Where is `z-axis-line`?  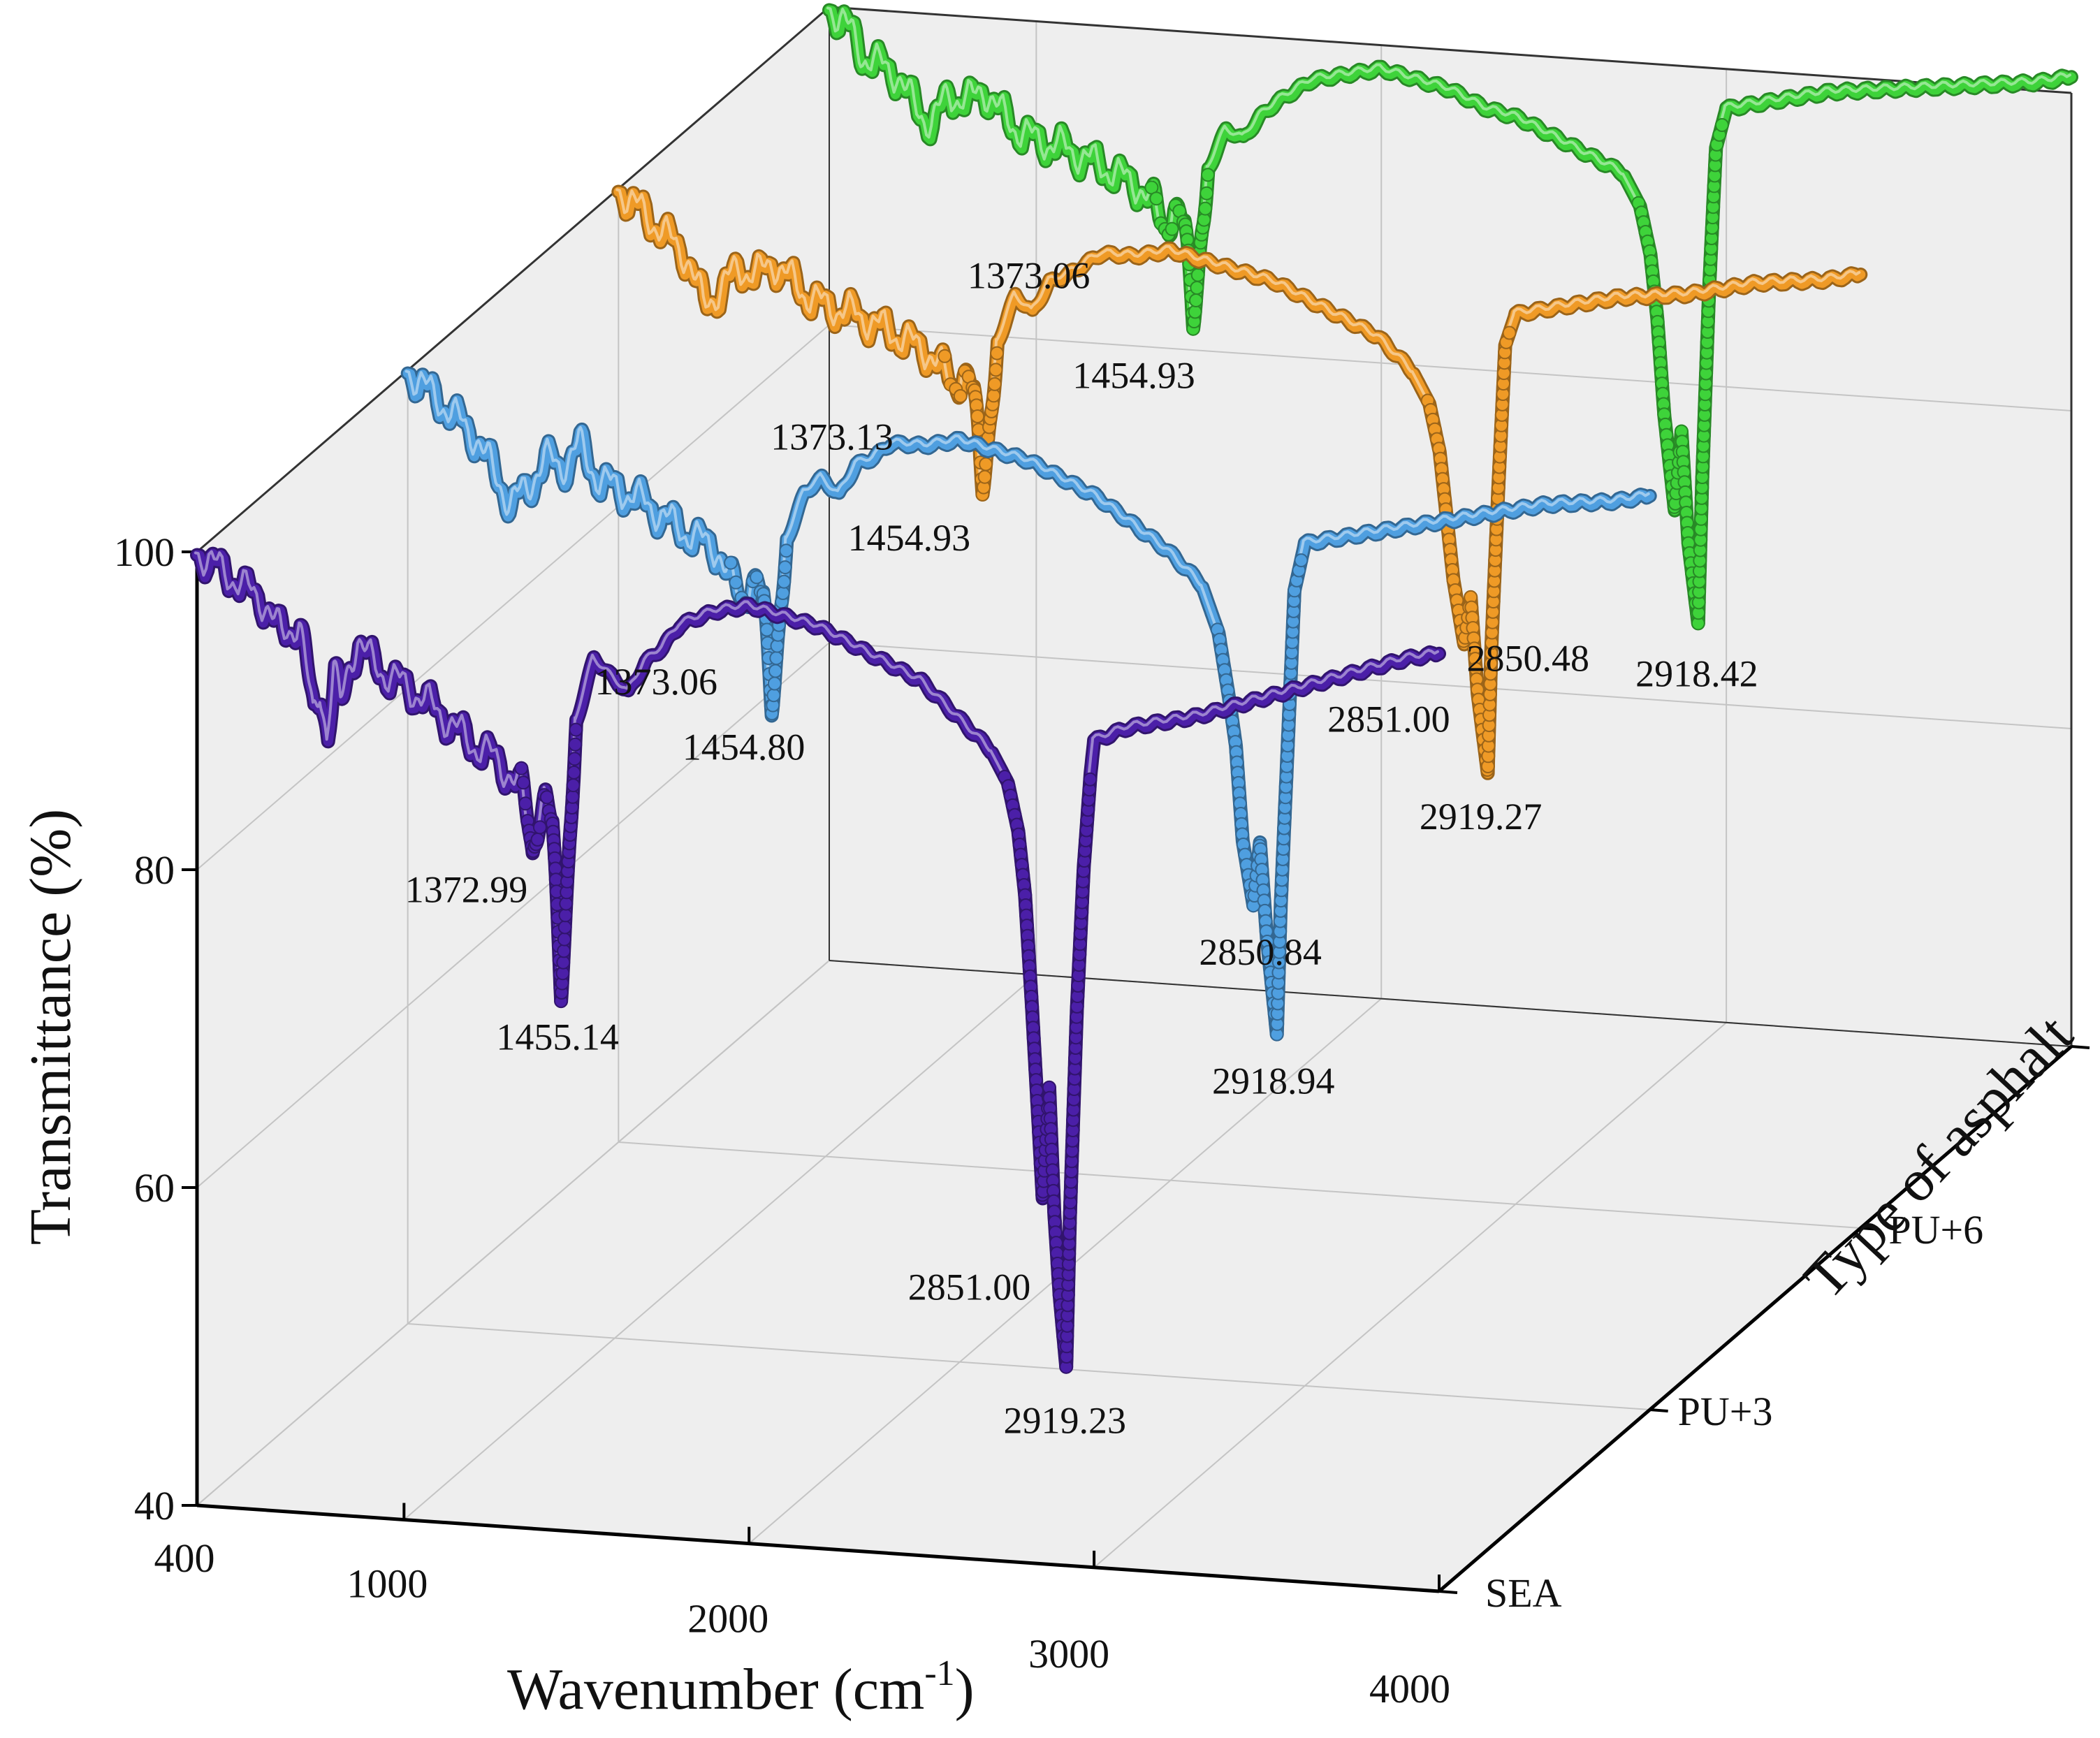
z-axis-line is located at coordinates (1756, 1319).